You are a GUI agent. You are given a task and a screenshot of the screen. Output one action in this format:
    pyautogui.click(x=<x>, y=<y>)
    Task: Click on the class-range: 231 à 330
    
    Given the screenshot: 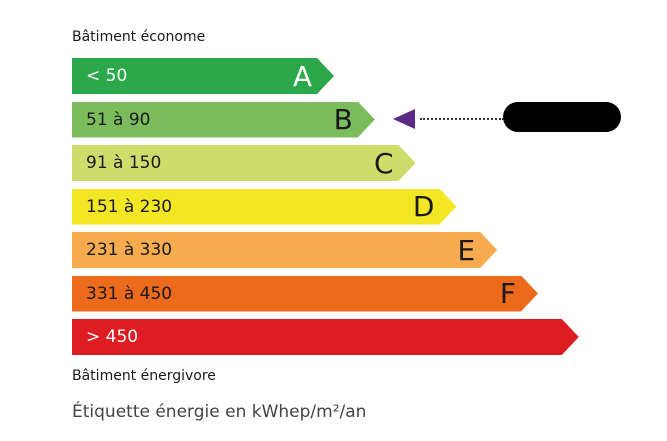 What is the action you would take?
    pyautogui.click(x=129, y=250)
    